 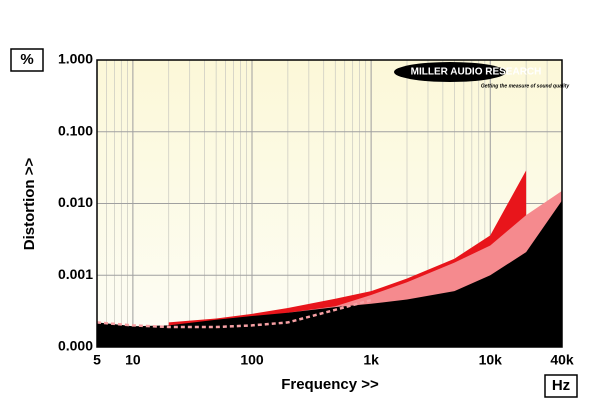 What do you see at coordinates (491, 360) in the screenshot?
I see `x-tick-label: 10k` at bounding box center [491, 360].